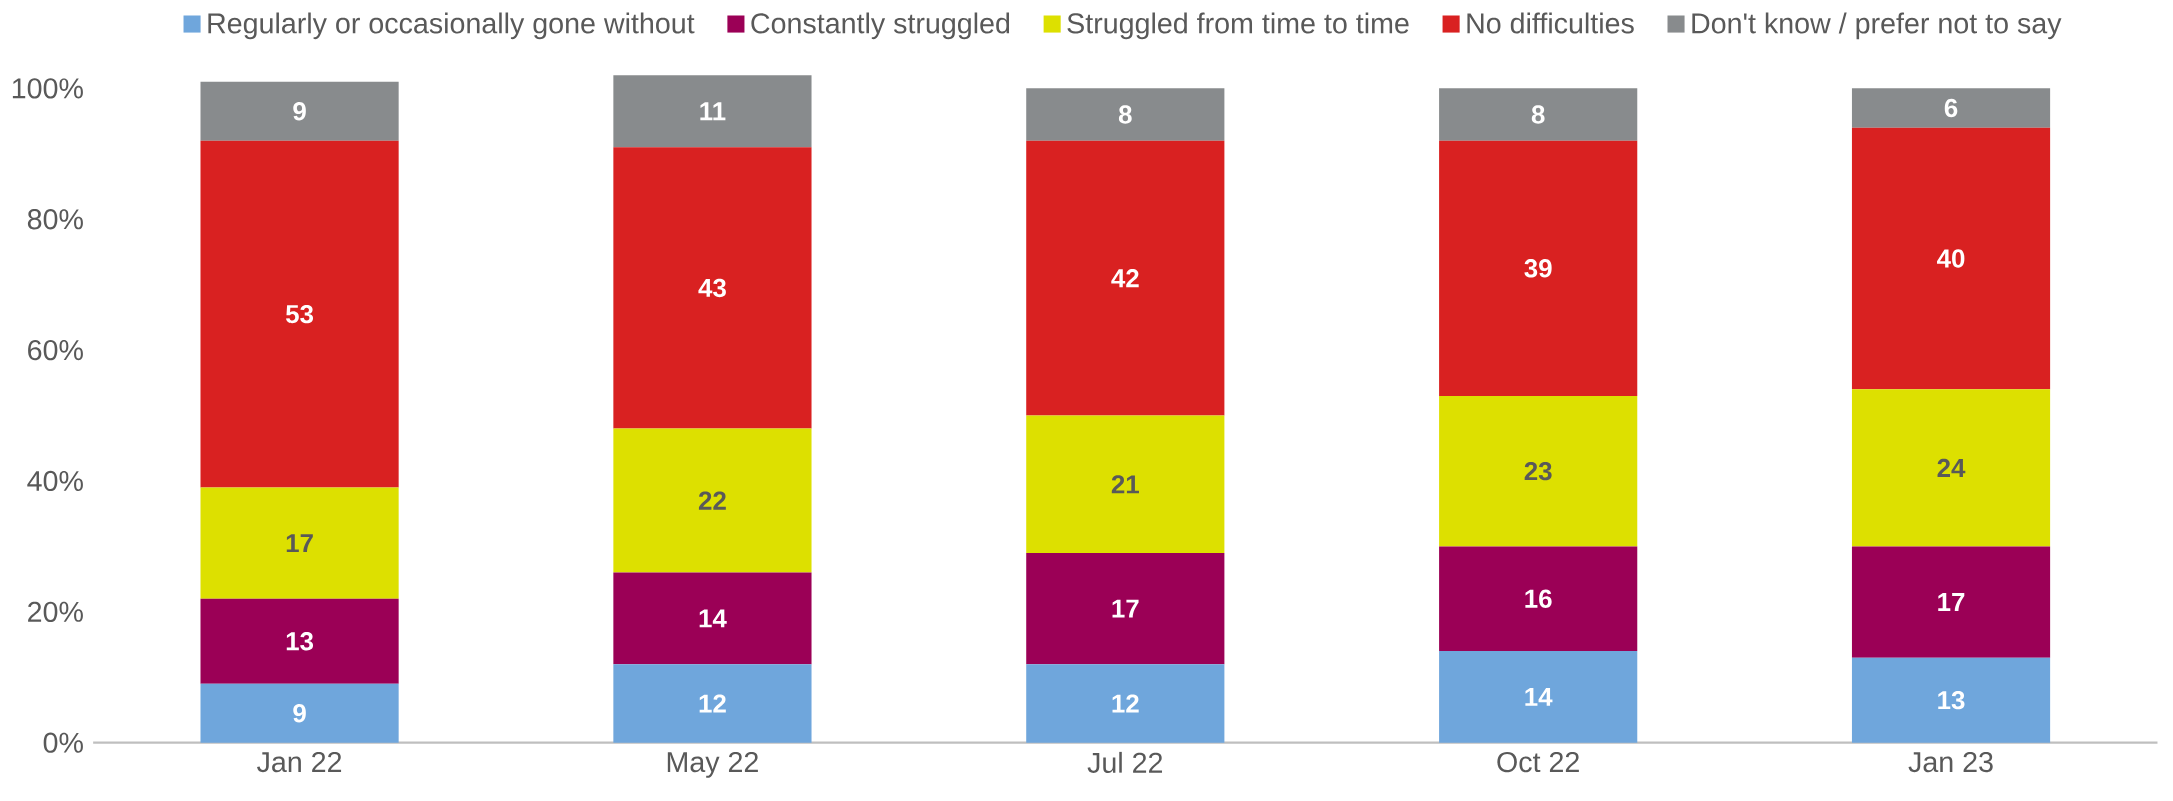 This screenshot has height=801, width=2173. Describe the element at coordinates (1877, 26) in the screenshot. I see `legend-label: Don't know / prefer not to say` at that location.